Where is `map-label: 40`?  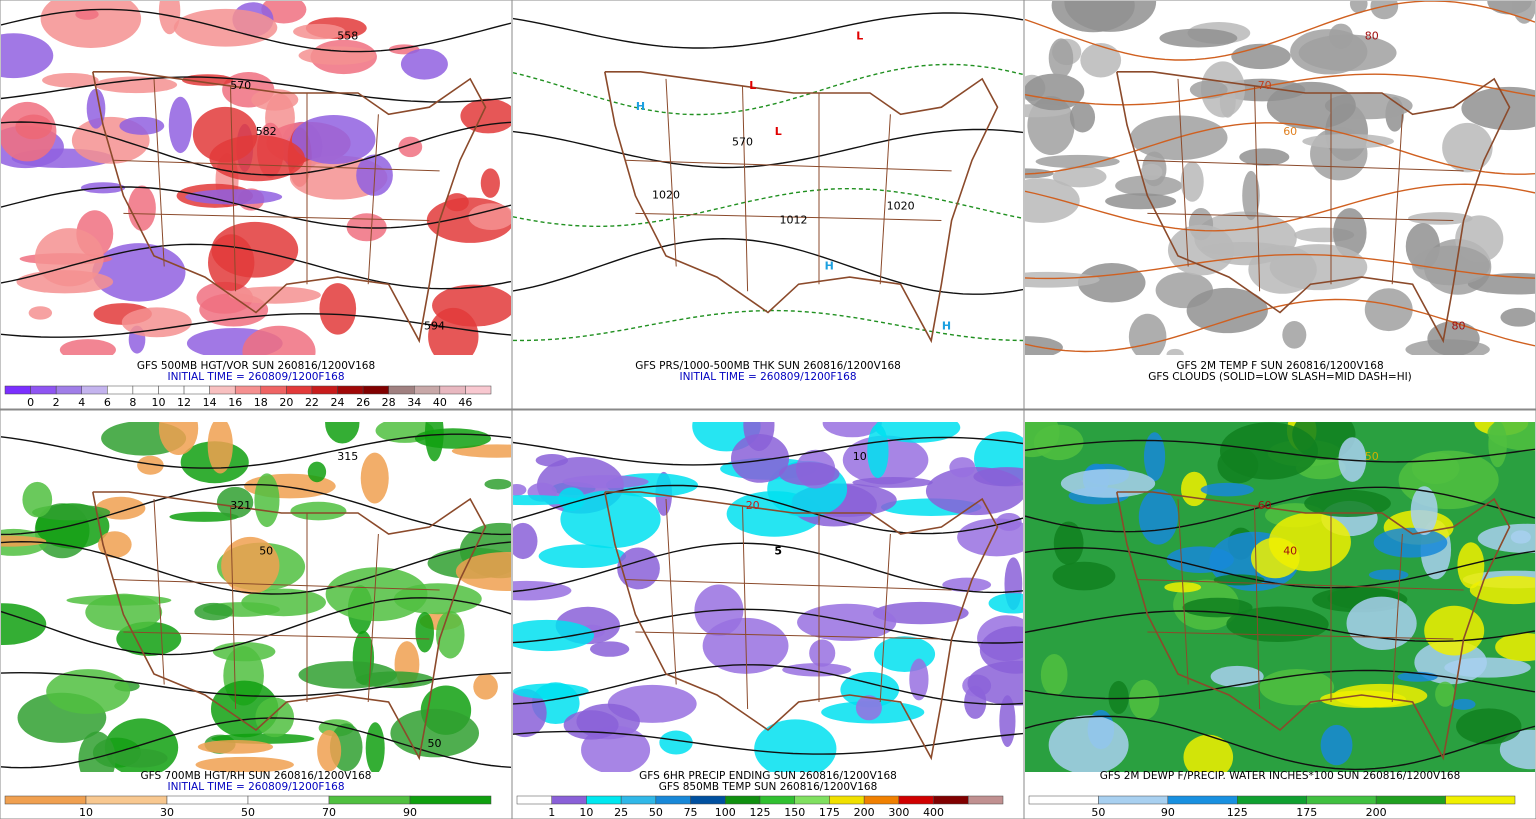 map-label: 40 is located at coordinates (1290, 551).